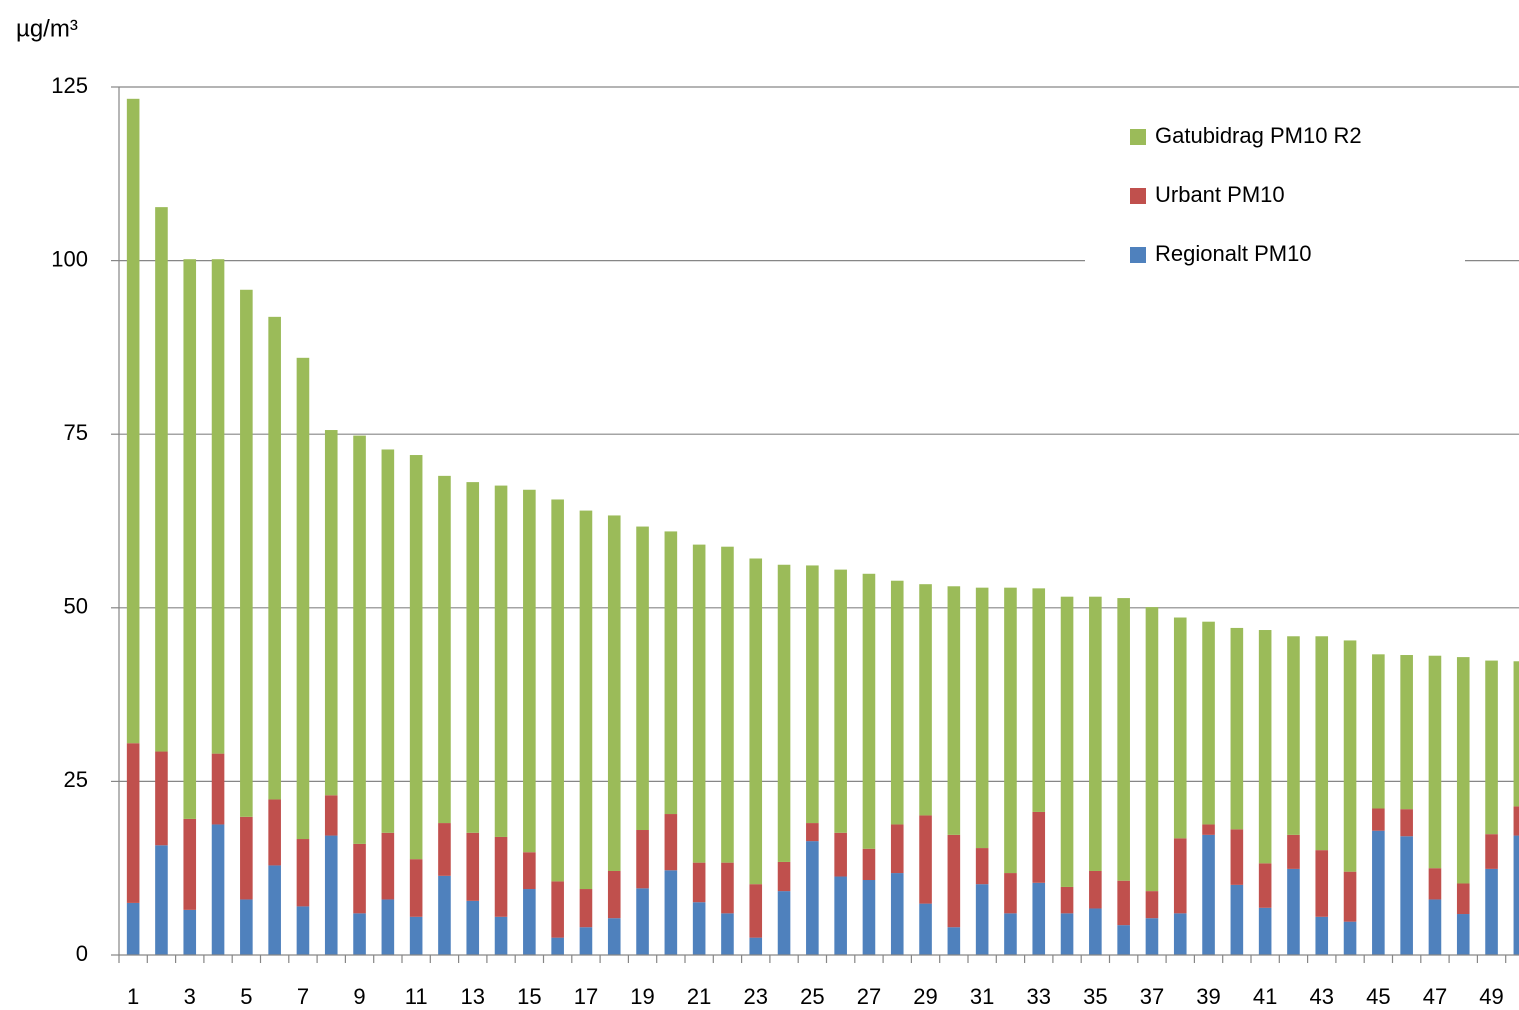 The width and height of the screenshot is (1519, 1010). I want to click on y-tick-label: 0, so click(82, 953).